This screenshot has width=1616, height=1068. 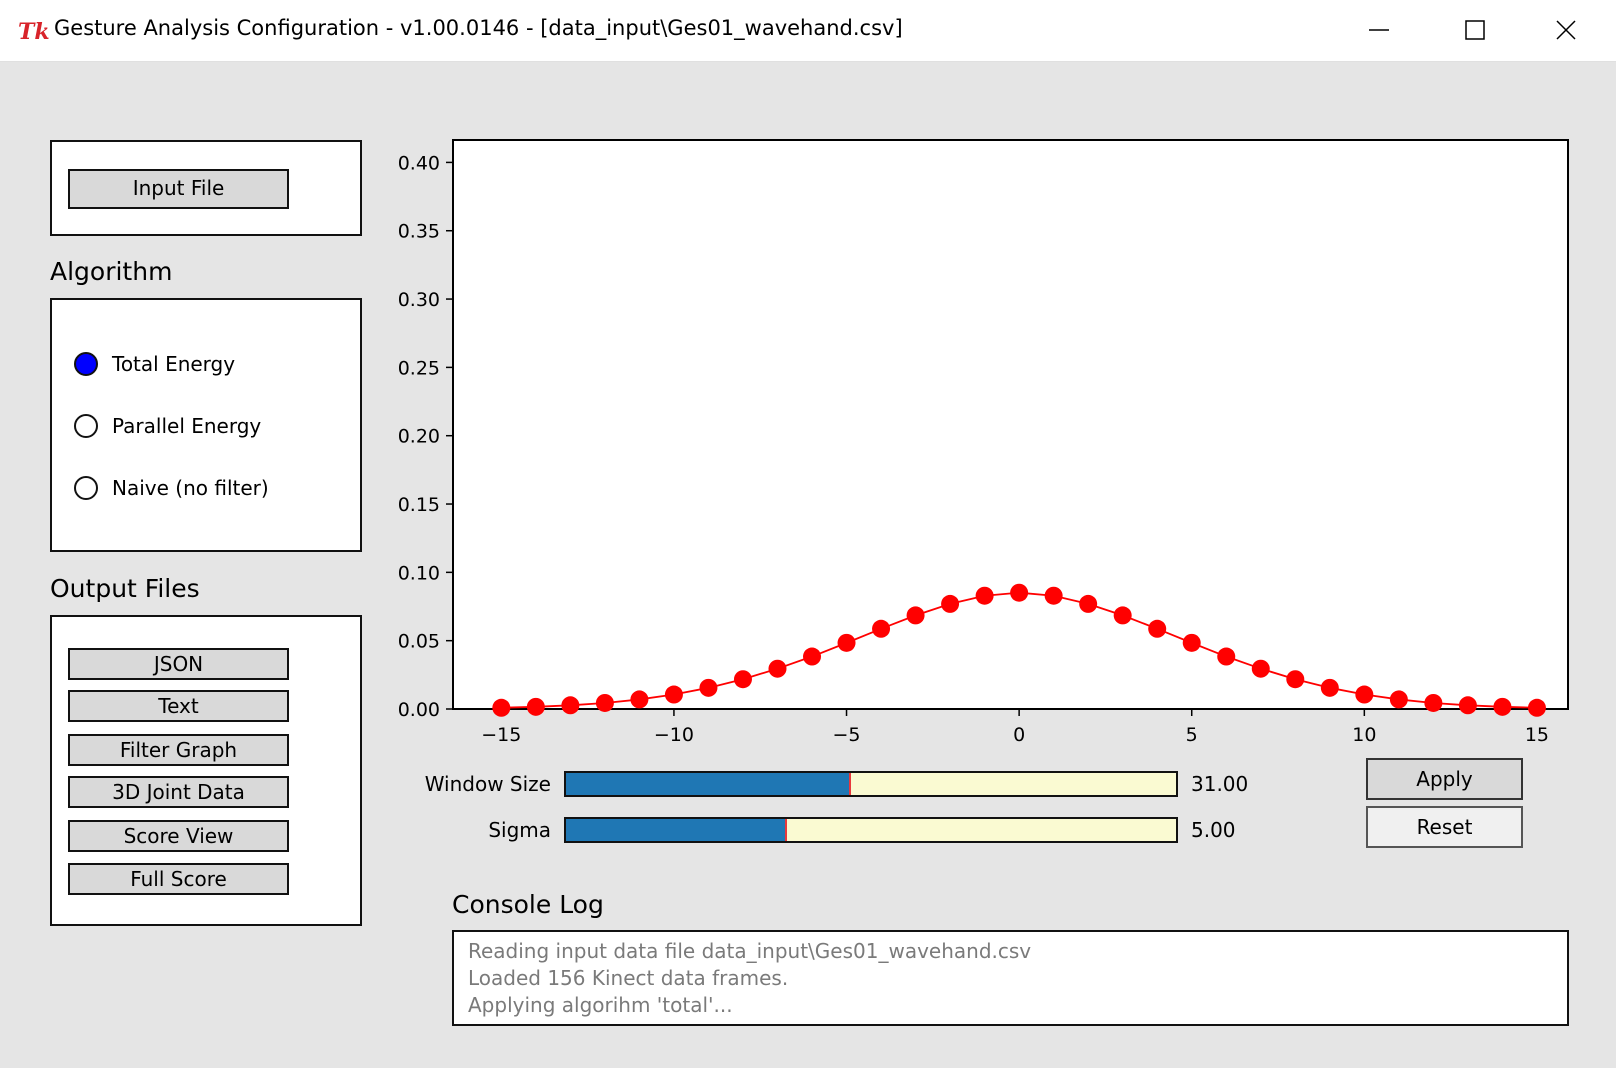 I want to click on maximize-icon, so click(x=1475, y=30).